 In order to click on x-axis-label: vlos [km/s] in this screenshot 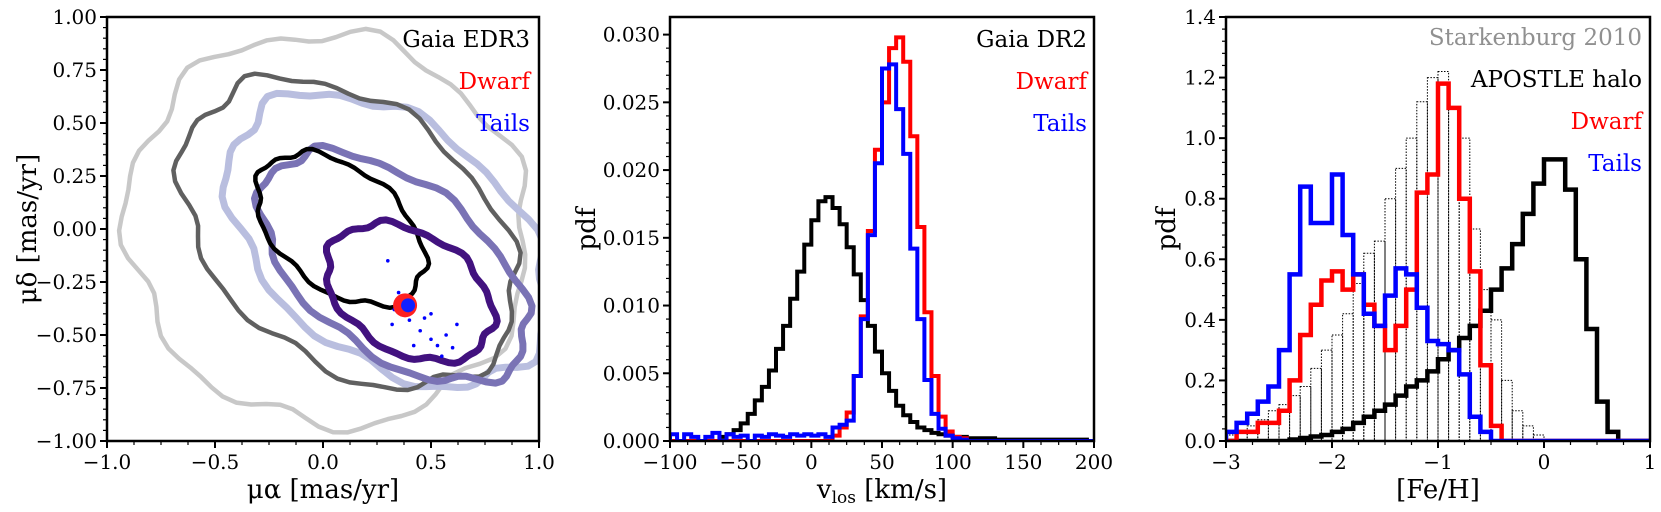, I will do `click(881, 491)`.